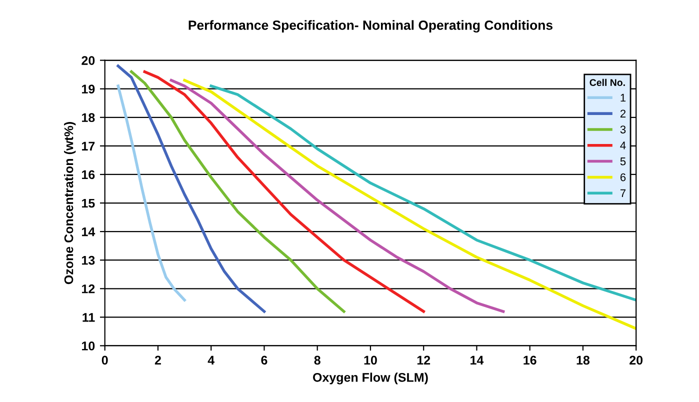  I want to click on chart-title: Performance Specification- Nominal Operating Conditions, so click(370, 26).